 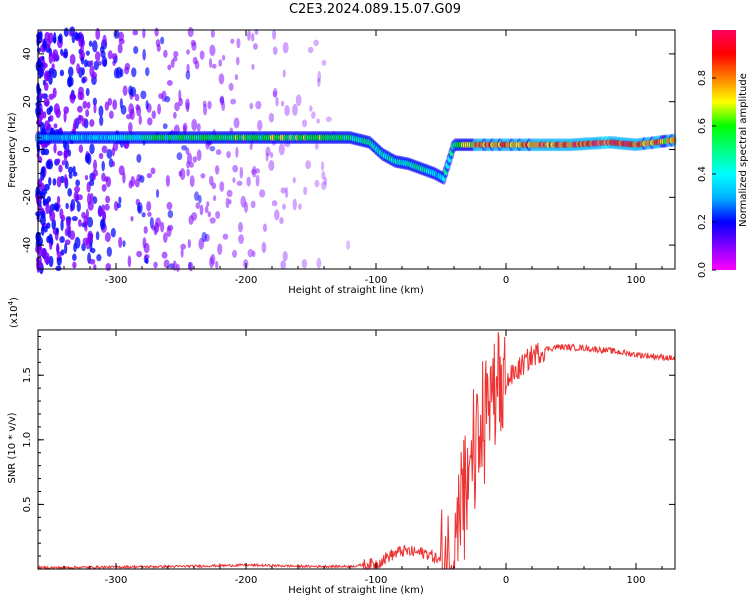 What do you see at coordinates (702, 270) in the screenshot?
I see `colorbar-tick-label: 0.0` at bounding box center [702, 270].